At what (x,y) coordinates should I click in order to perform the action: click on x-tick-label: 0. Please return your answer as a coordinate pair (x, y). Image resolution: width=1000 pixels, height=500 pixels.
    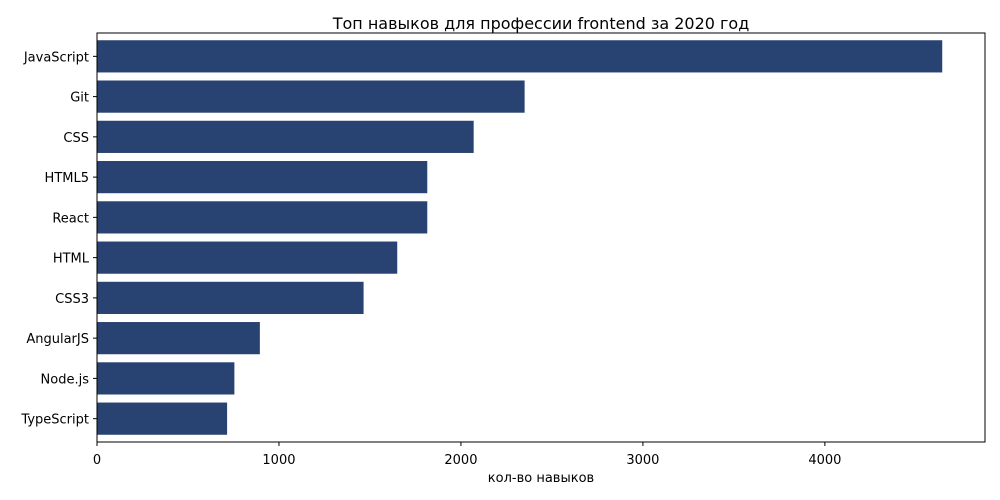
    Looking at the image, I should click on (97, 460).